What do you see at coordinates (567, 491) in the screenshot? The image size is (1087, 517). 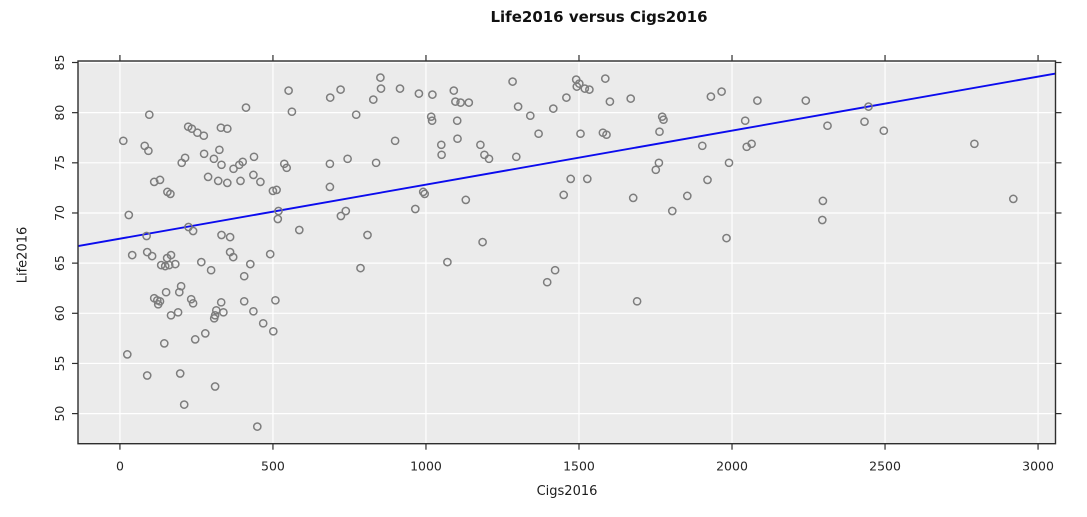 I see `x-axis-label: Cigs2016` at bounding box center [567, 491].